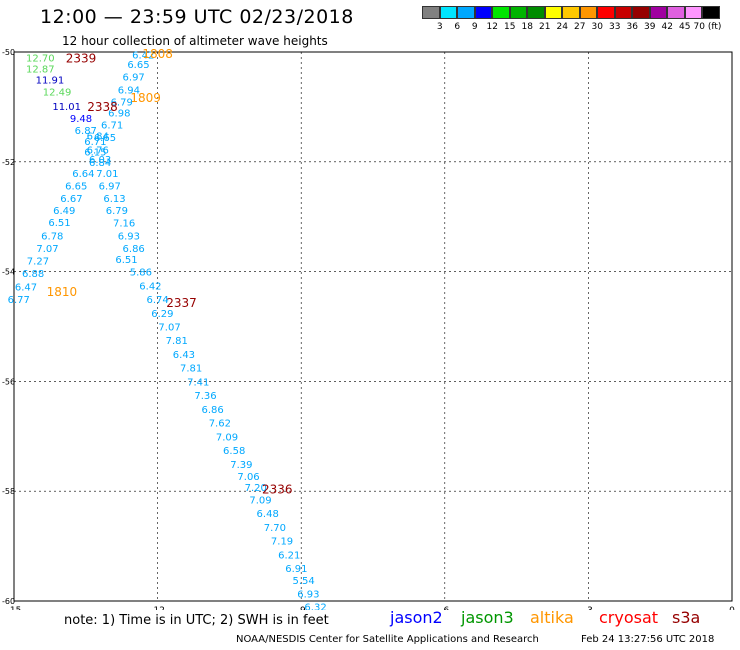  Describe the element at coordinates (40, 58) in the screenshot. I see `wave-height-label: 12.70` at that location.